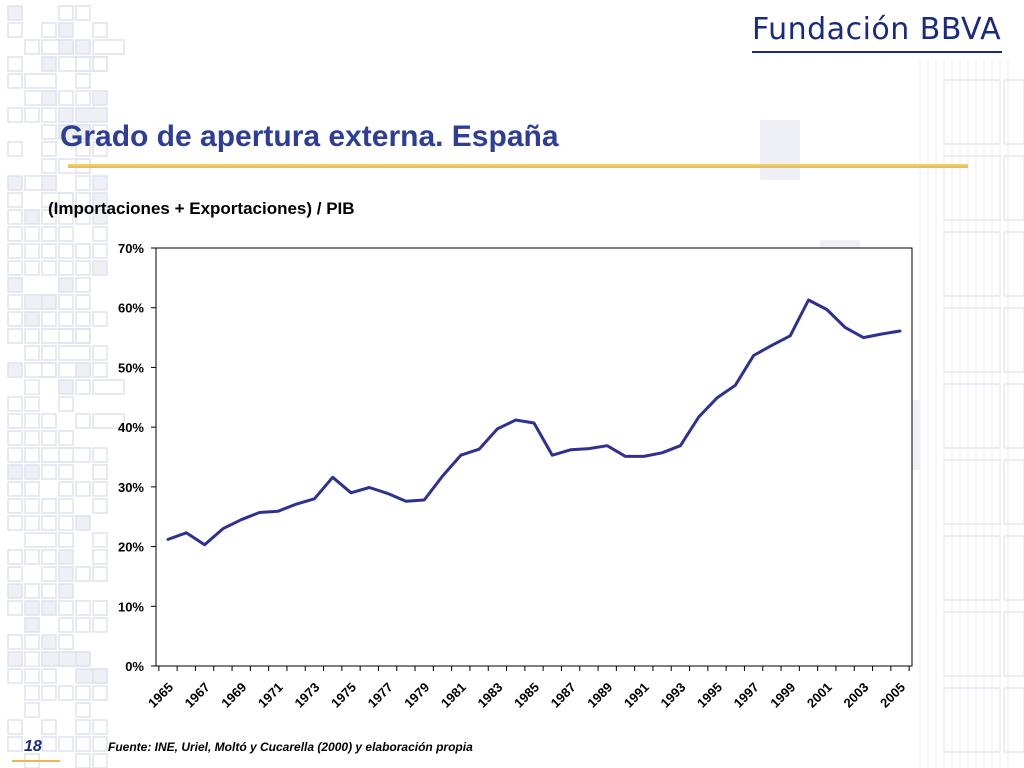 This screenshot has width=1024, height=768. I want to click on x-tick-label: 1995, so click(709, 695).